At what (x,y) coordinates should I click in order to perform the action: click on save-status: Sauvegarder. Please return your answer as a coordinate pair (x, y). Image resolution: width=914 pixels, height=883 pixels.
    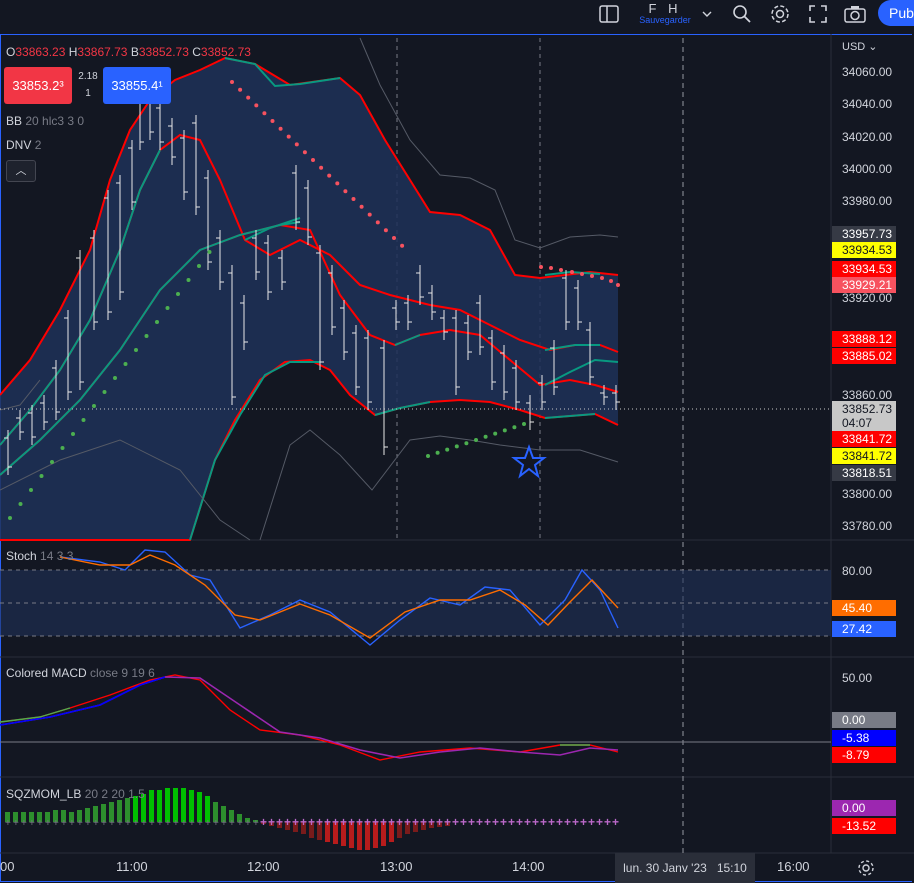
    Looking at the image, I should click on (665, 20).